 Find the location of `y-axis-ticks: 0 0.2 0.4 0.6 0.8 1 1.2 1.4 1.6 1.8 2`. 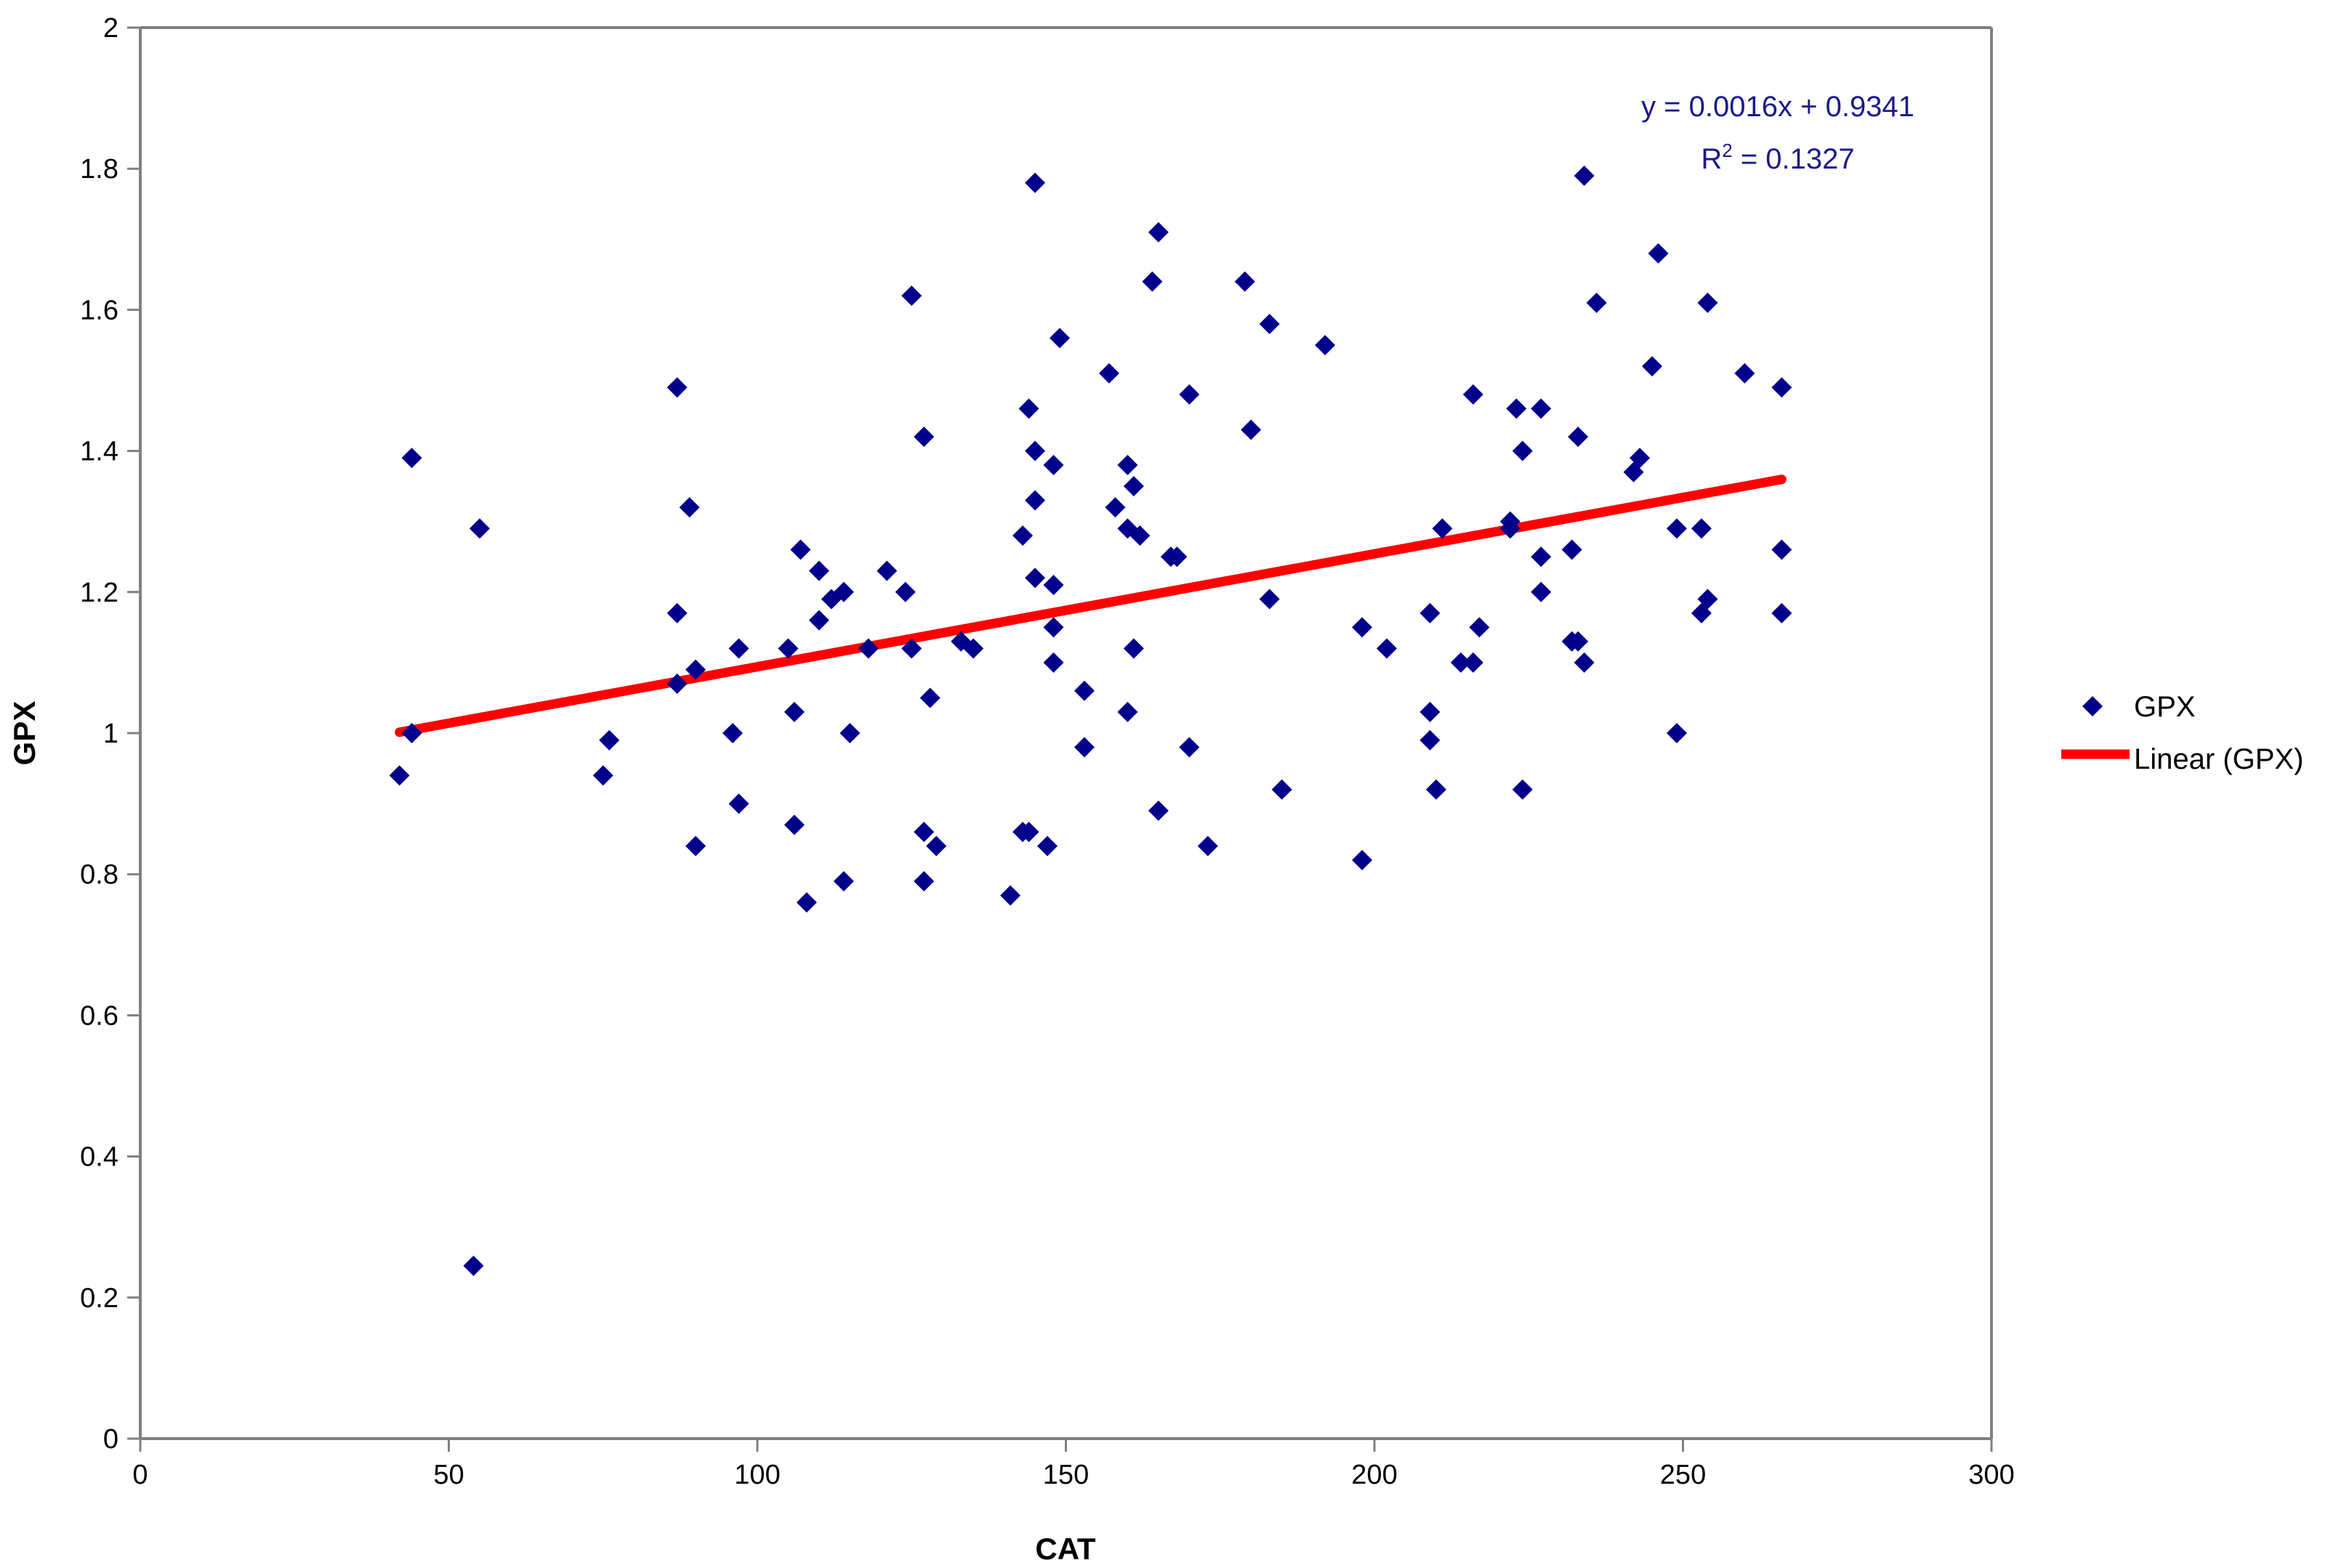

y-axis-ticks: 0 0.2 0.4 0.6 0.8 1 1.2 1.4 1.6 1.8 2 is located at coordinates (110, 734).